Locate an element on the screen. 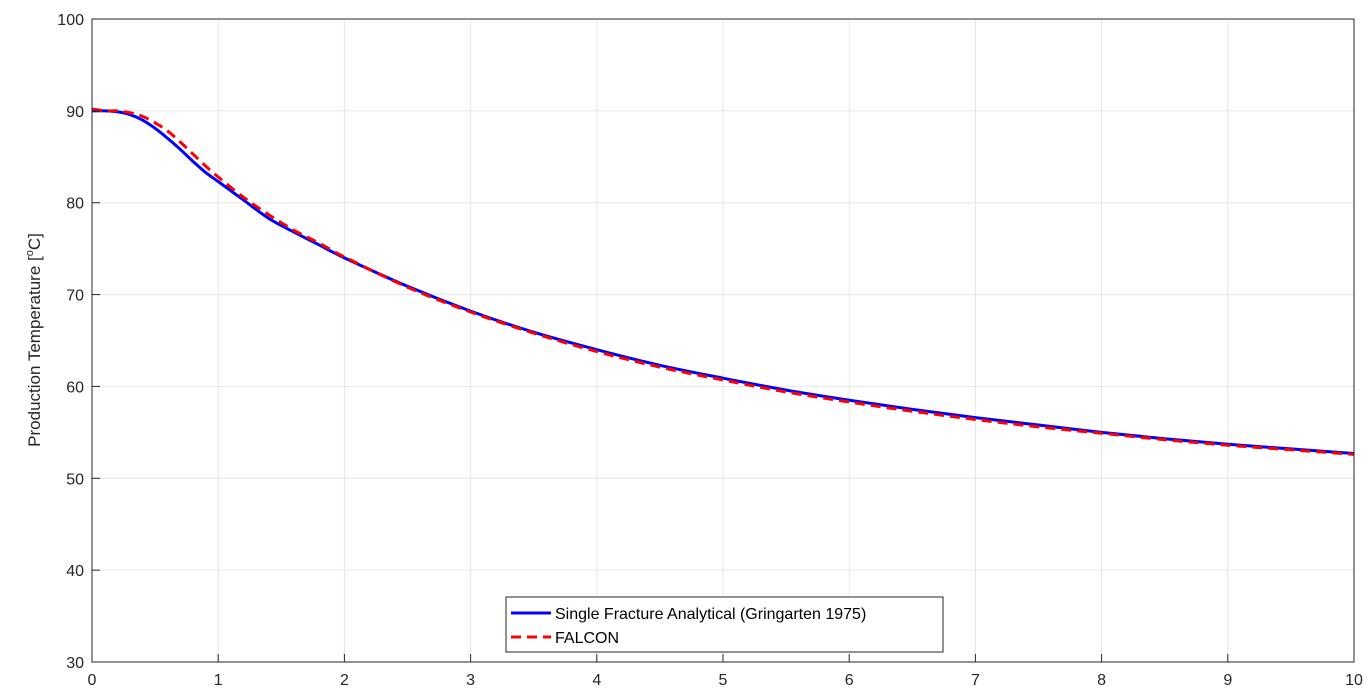  y-tick-label: 80 is located at coordinates (75, 204).